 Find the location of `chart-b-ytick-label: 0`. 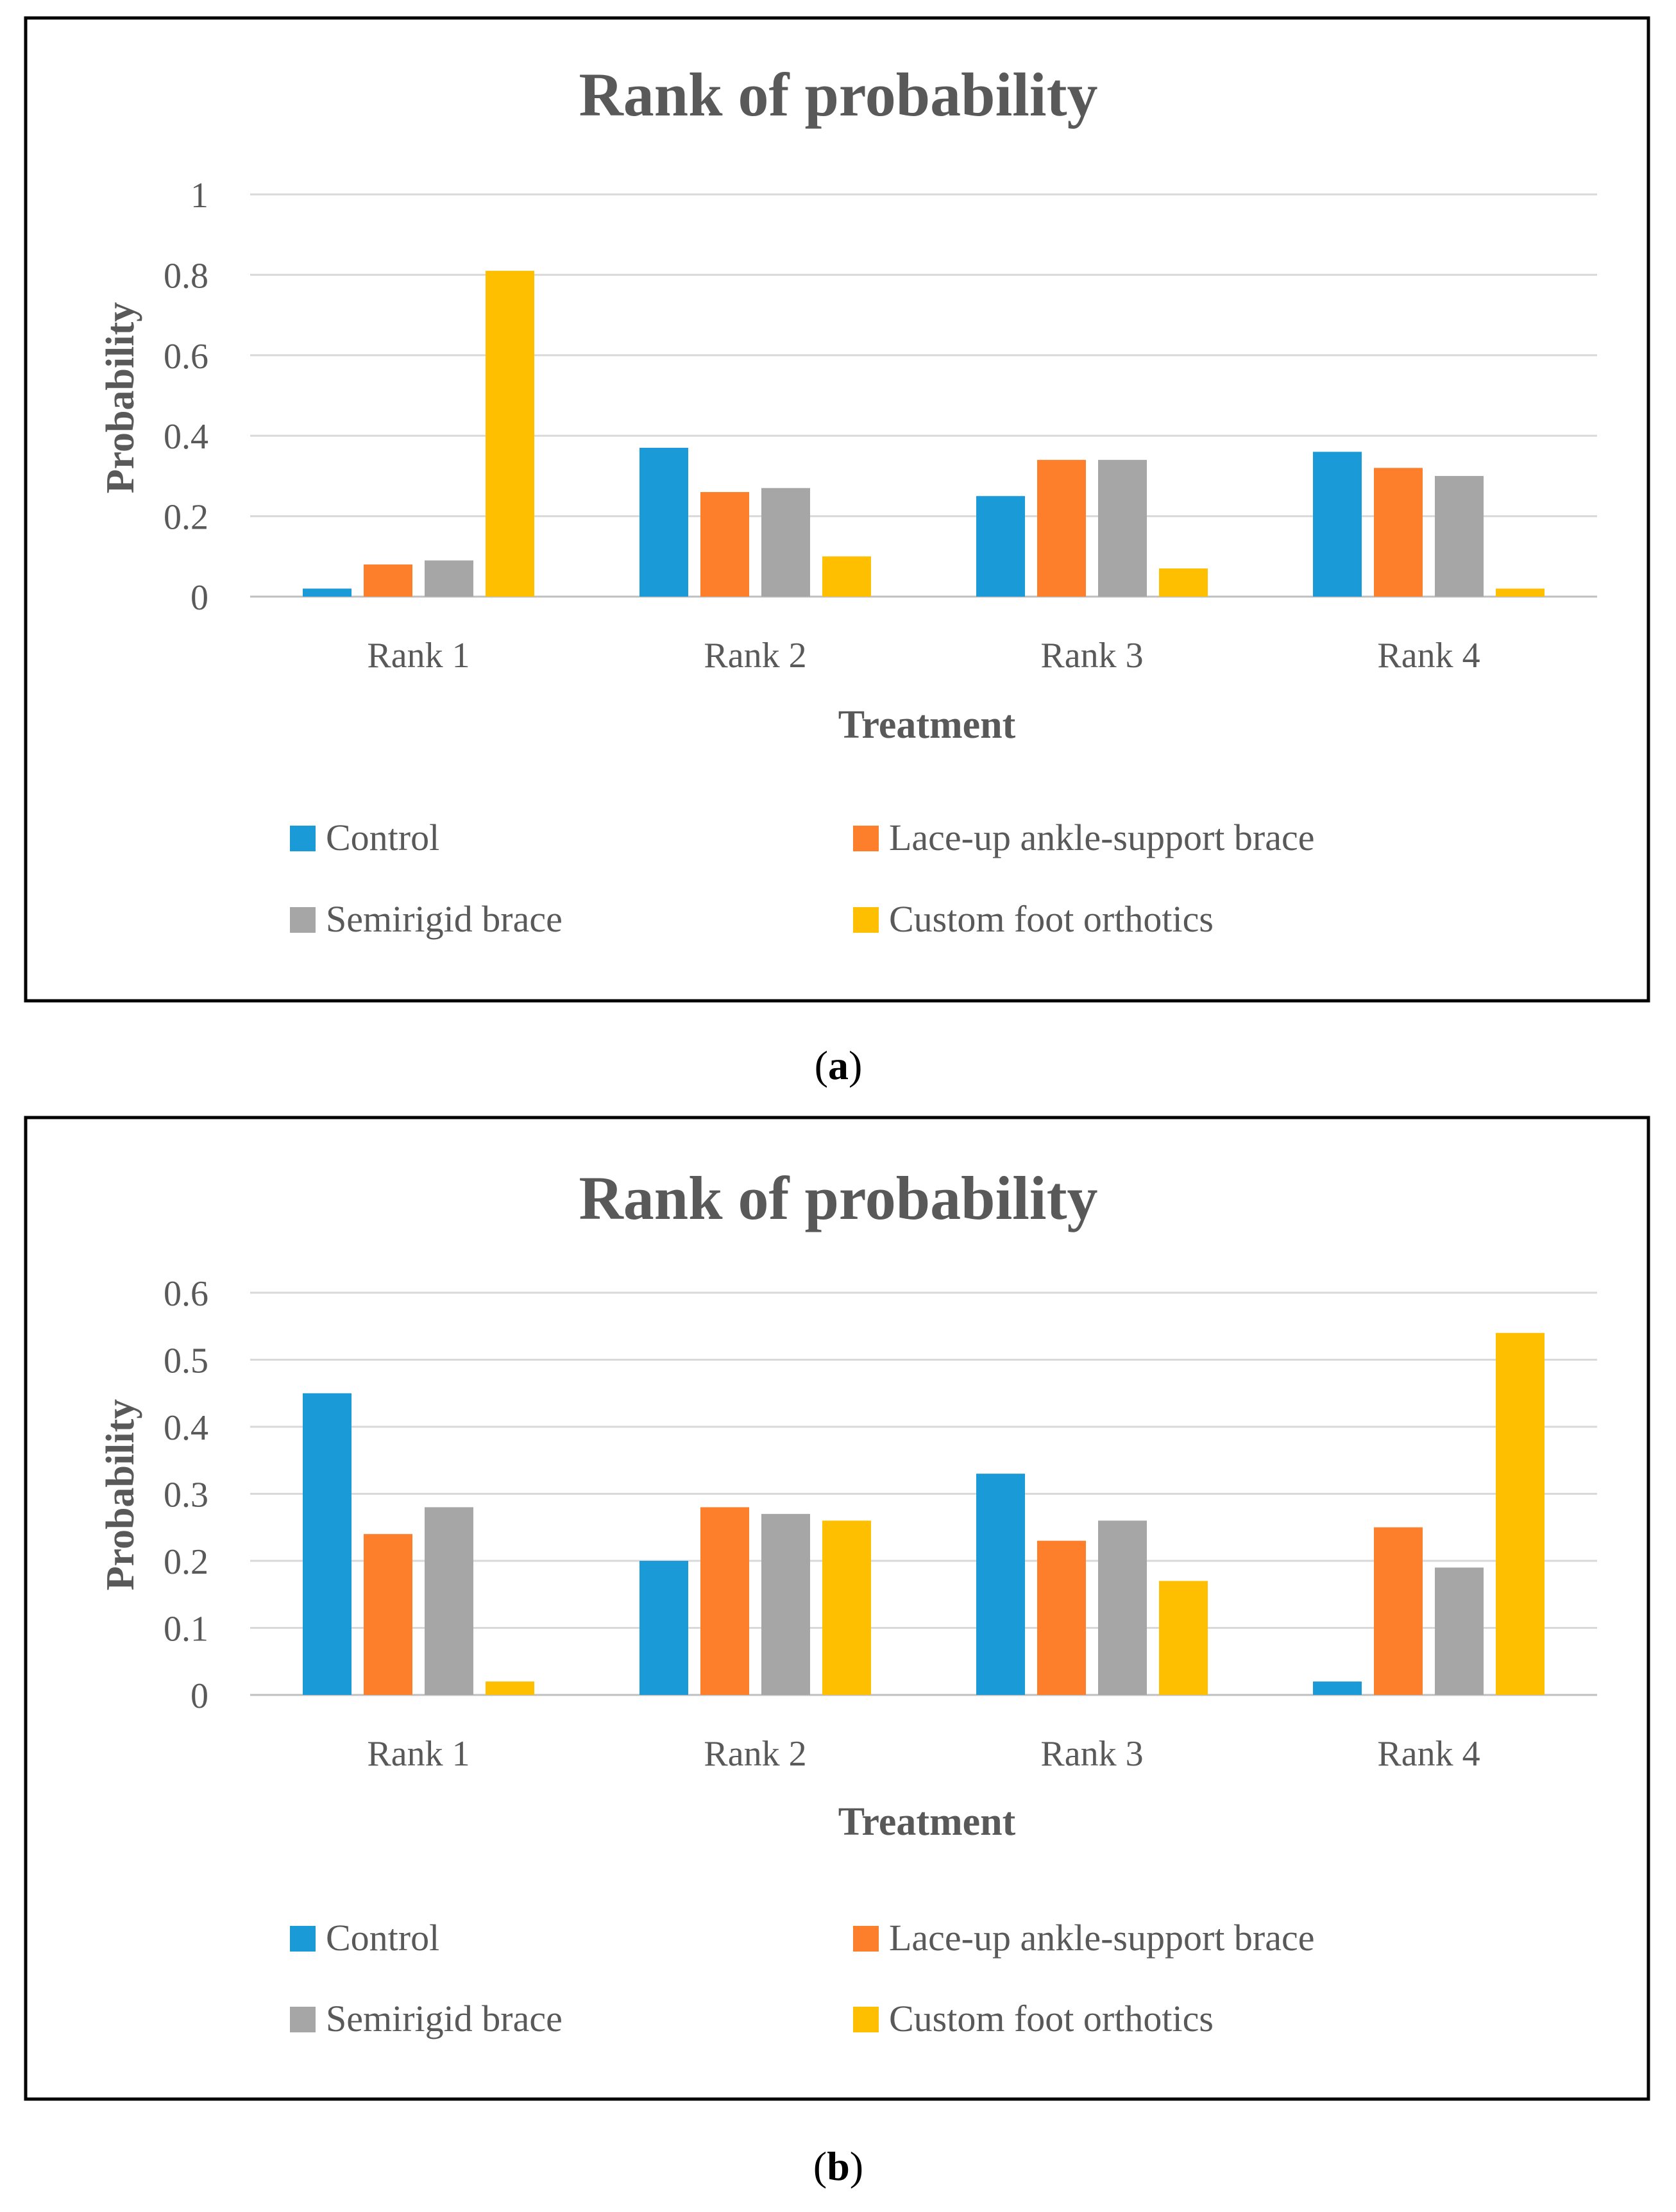

chart-b-ytick-label: 0 is located at coordinates (199, 1696).